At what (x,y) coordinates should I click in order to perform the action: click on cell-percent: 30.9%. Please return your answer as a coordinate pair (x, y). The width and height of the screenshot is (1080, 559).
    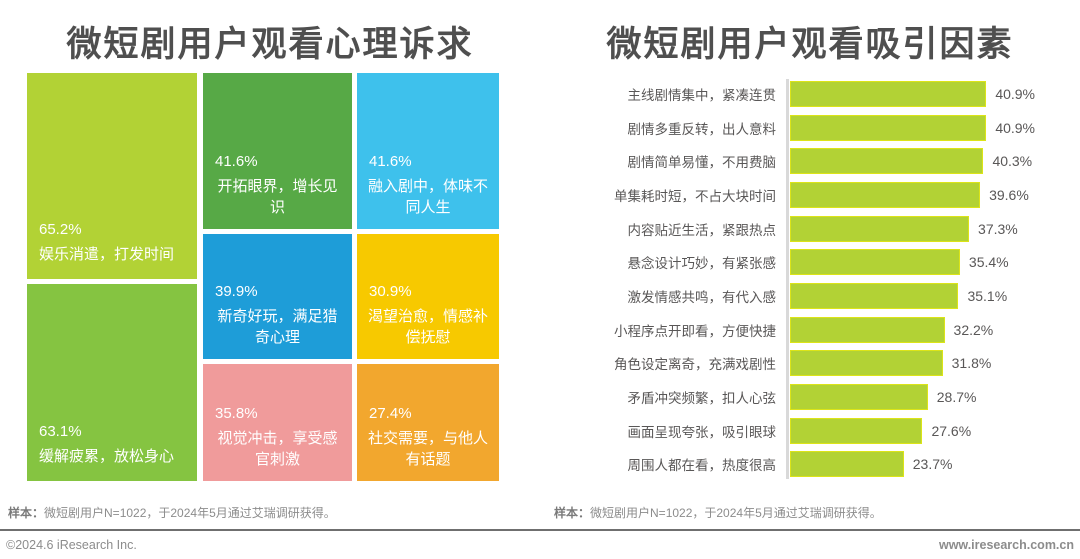
    Looking at the image, I should click on (390, 291).